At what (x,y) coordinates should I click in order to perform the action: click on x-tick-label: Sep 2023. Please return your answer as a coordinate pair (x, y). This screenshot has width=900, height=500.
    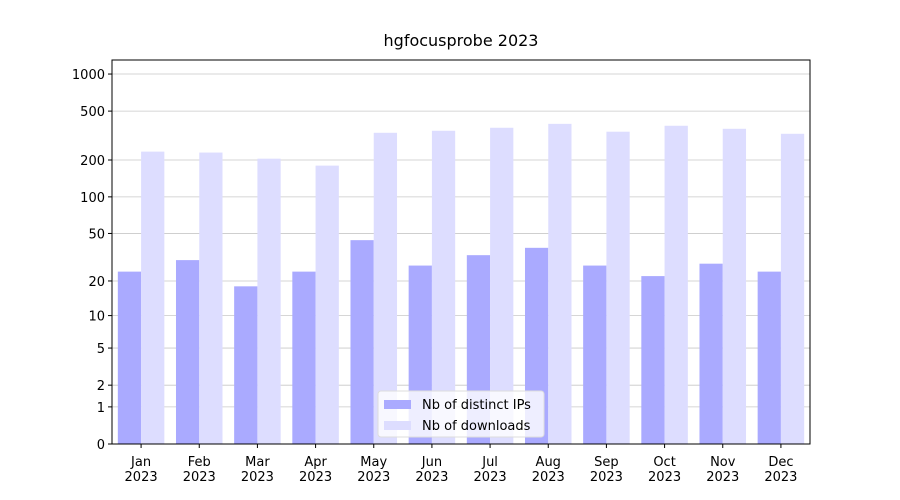
    Looking at the image, I should click on (606, 470).